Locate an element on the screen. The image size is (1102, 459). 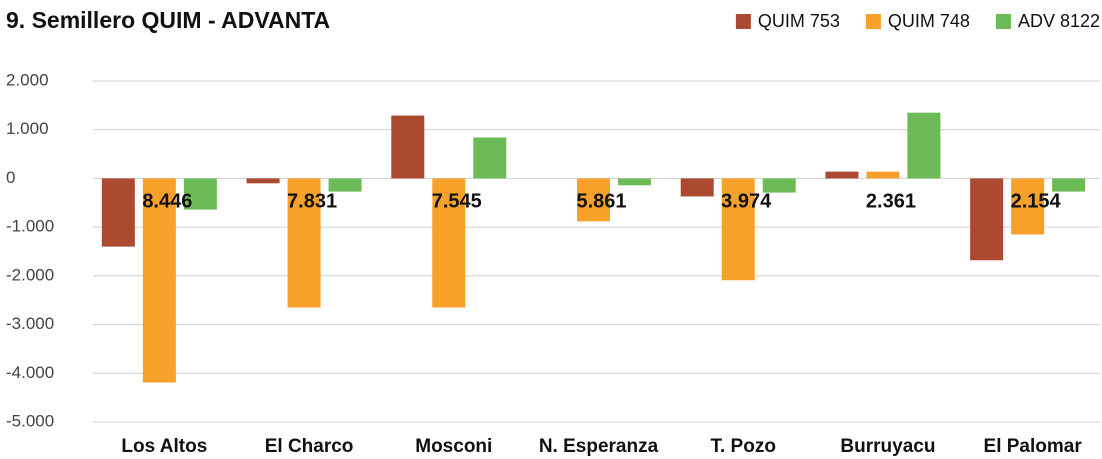
y-tick-label: -1.000 is located at coordinates (30, 226).